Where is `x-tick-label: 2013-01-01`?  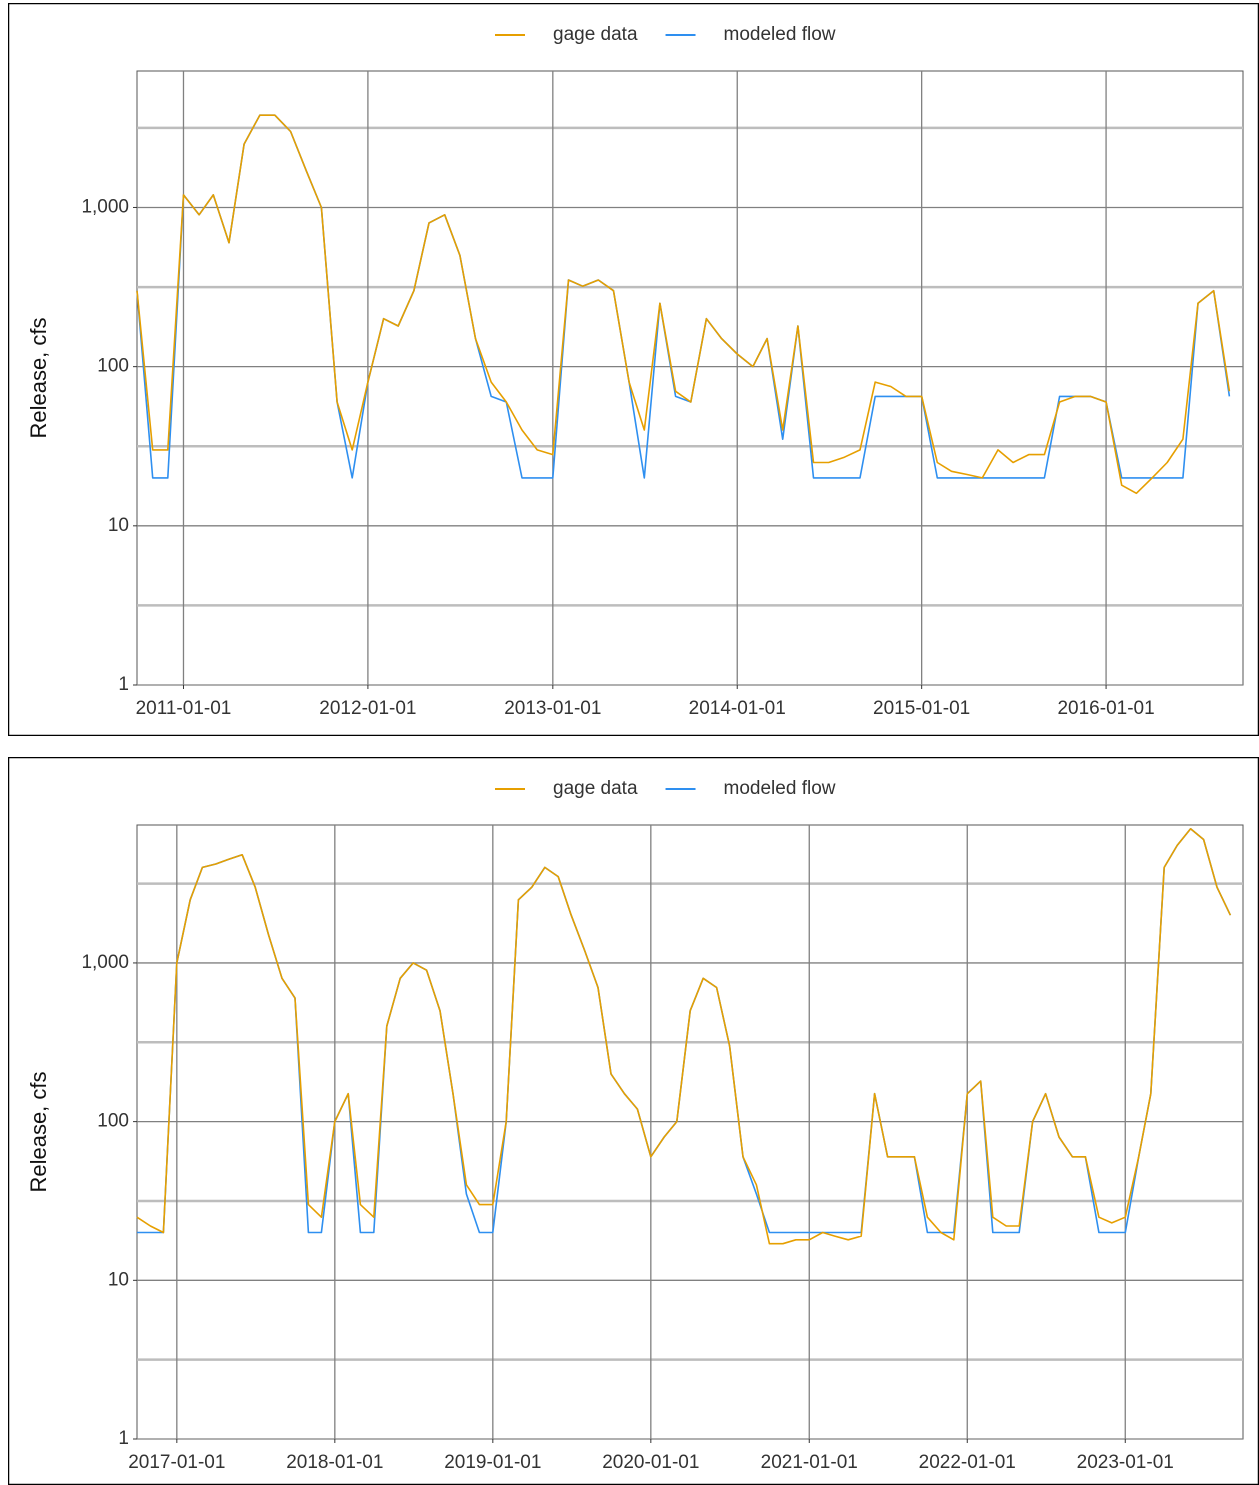 x-tick-label: 2013-01-01 is located at coordinates (552, 708).